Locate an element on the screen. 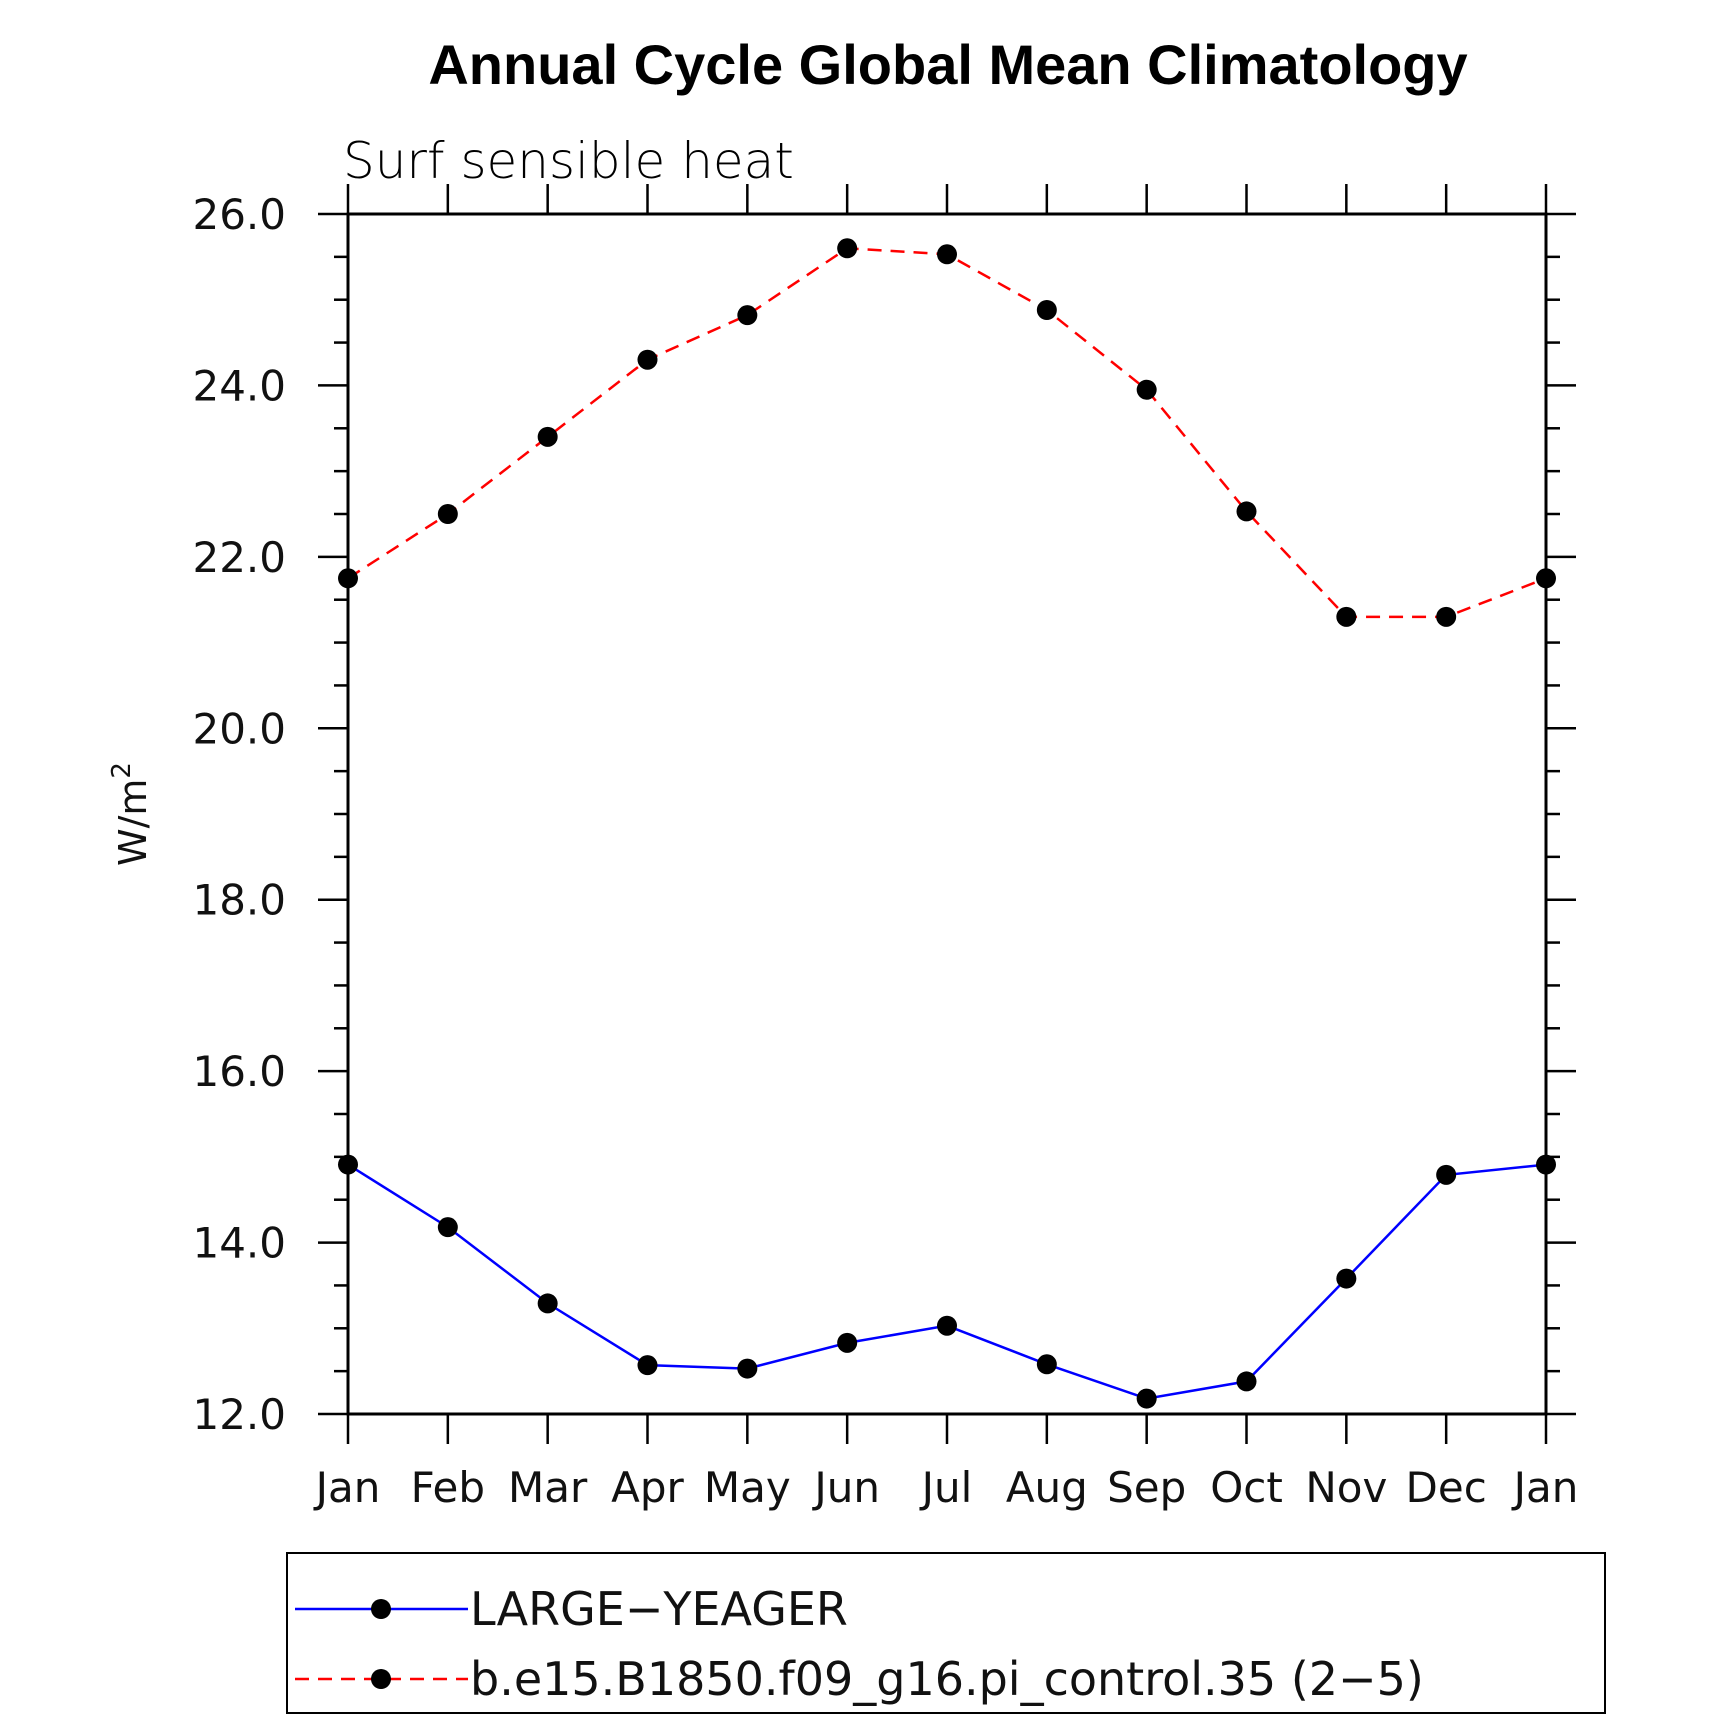  svg-text: W/m2 is located at coordinates (131, 814).